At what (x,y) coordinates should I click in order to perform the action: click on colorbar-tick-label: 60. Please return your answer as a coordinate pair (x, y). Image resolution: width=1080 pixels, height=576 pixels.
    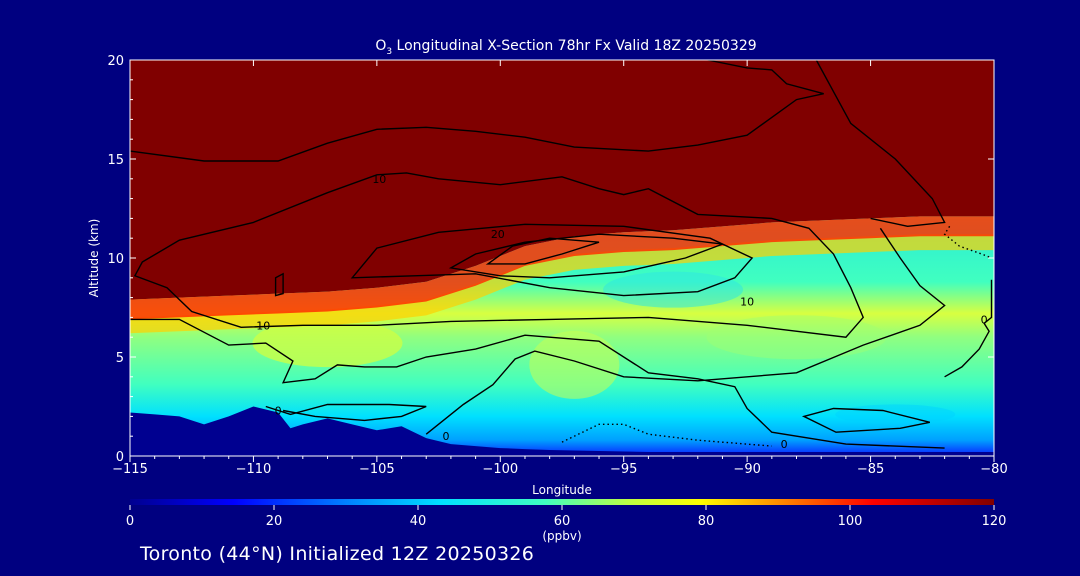
    Looking at the image, I should click on (562, 521).